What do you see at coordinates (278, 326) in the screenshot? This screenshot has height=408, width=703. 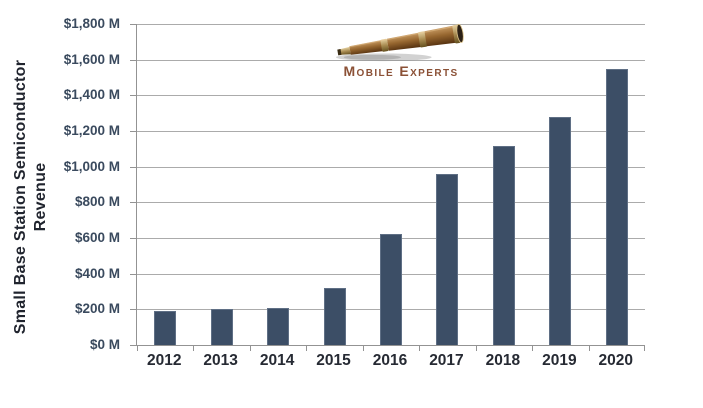 I see `bar-2014` at bounding box center [278, 326].